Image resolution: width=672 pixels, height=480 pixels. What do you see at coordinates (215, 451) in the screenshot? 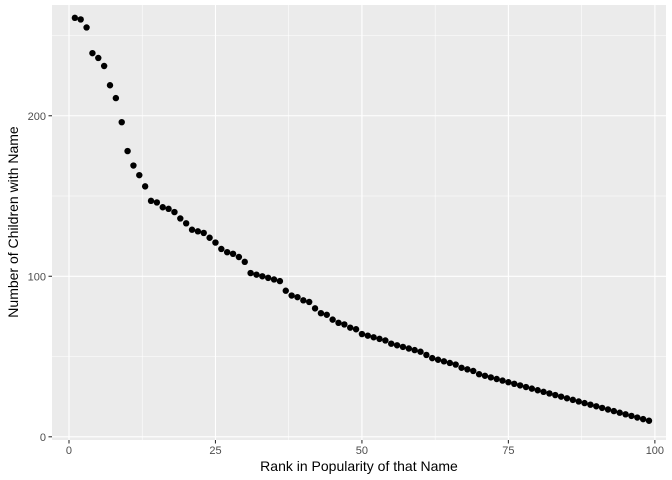
I see `x-tick-label: 25` at bounding box center [215, 451].